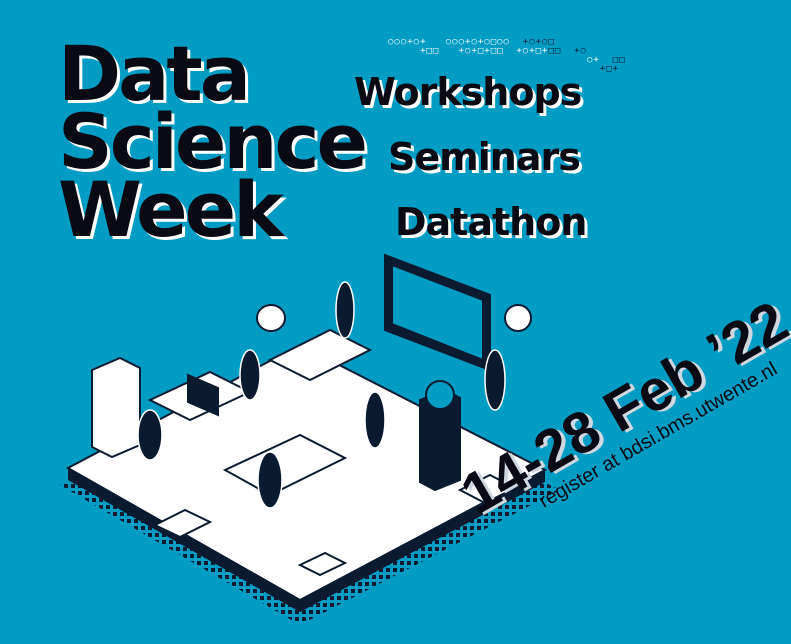 The image size is (791, 644). What do you see at coordinates (150, 435) in the screenshot?
I see `person-computer` at bounding box center [150, 435].